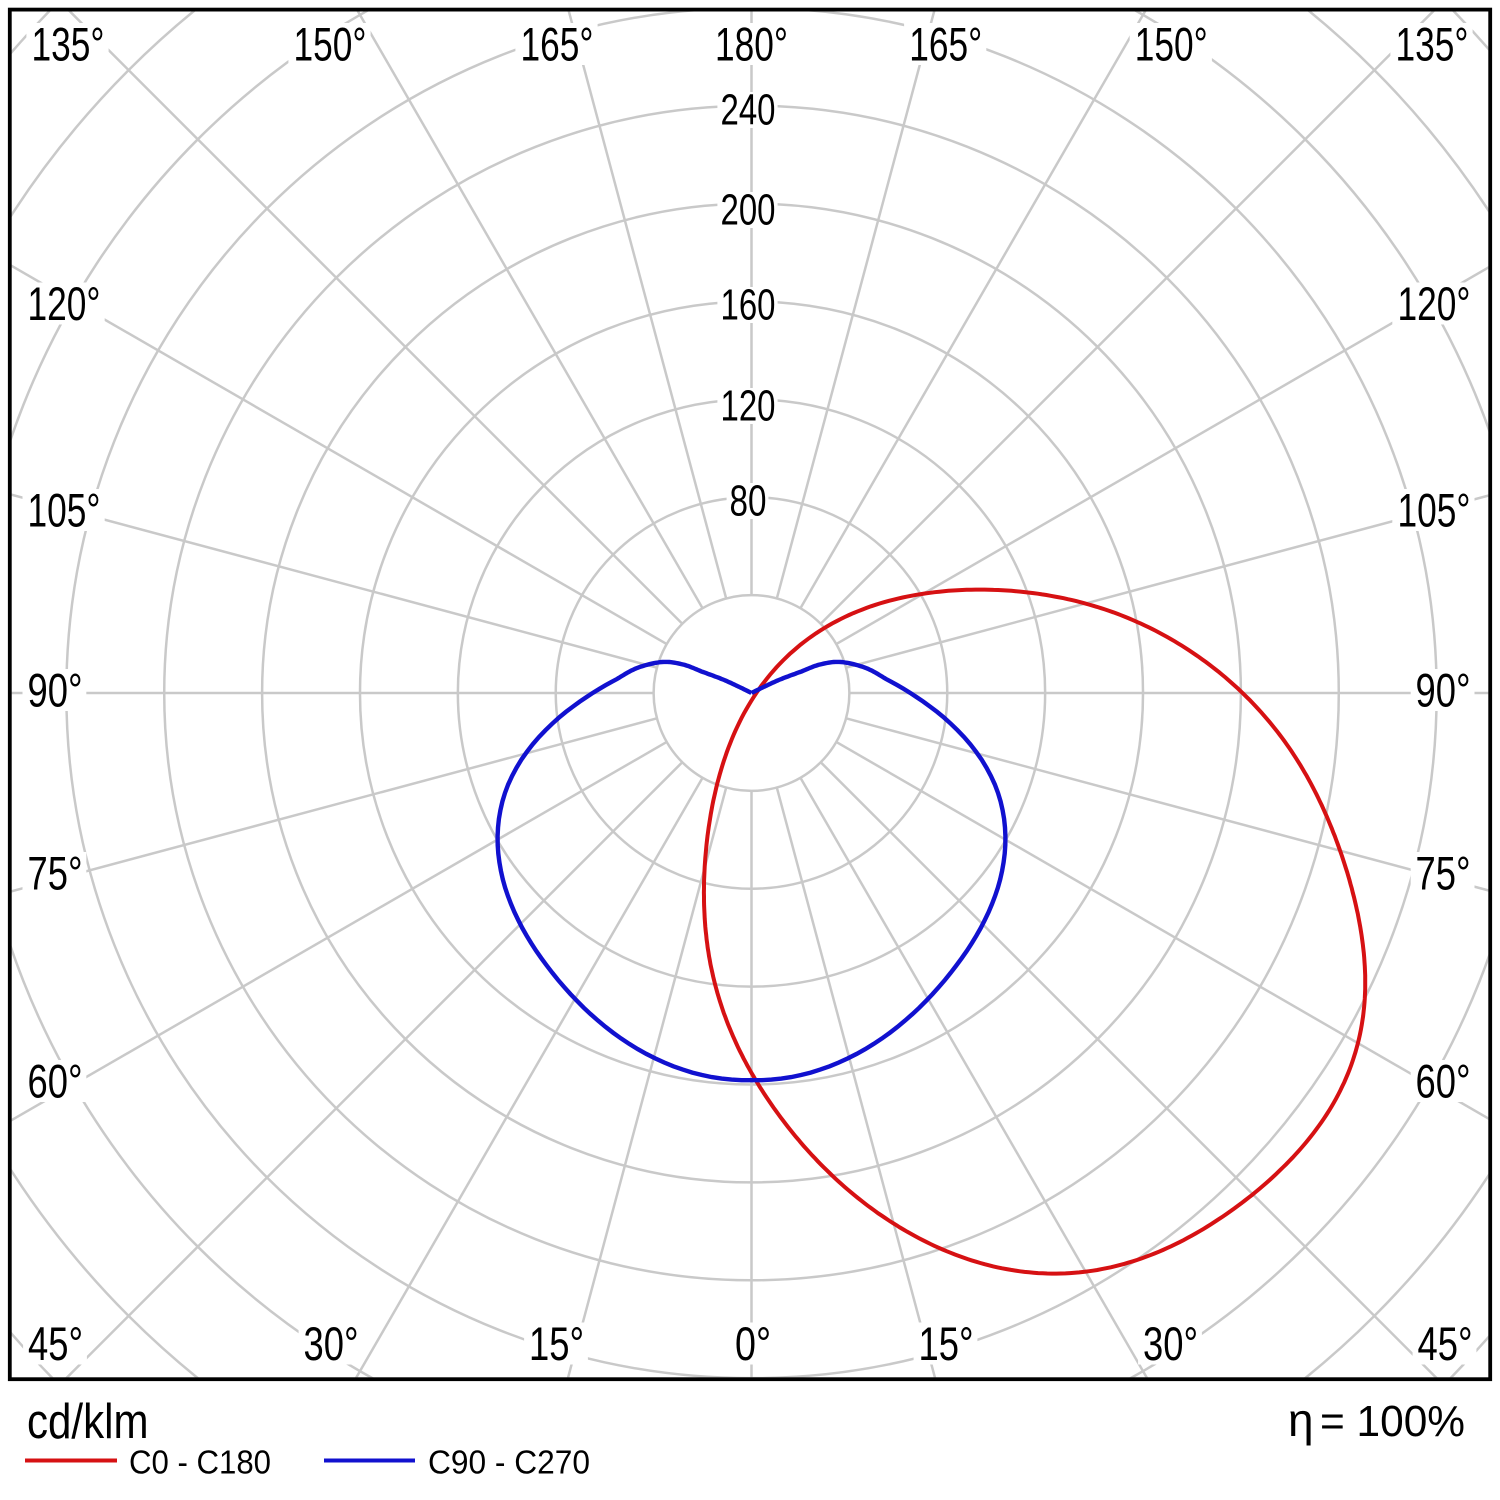 This screenshot has width=1500, height=1500. I want to click on svg-text: 200, so click(748, 210).